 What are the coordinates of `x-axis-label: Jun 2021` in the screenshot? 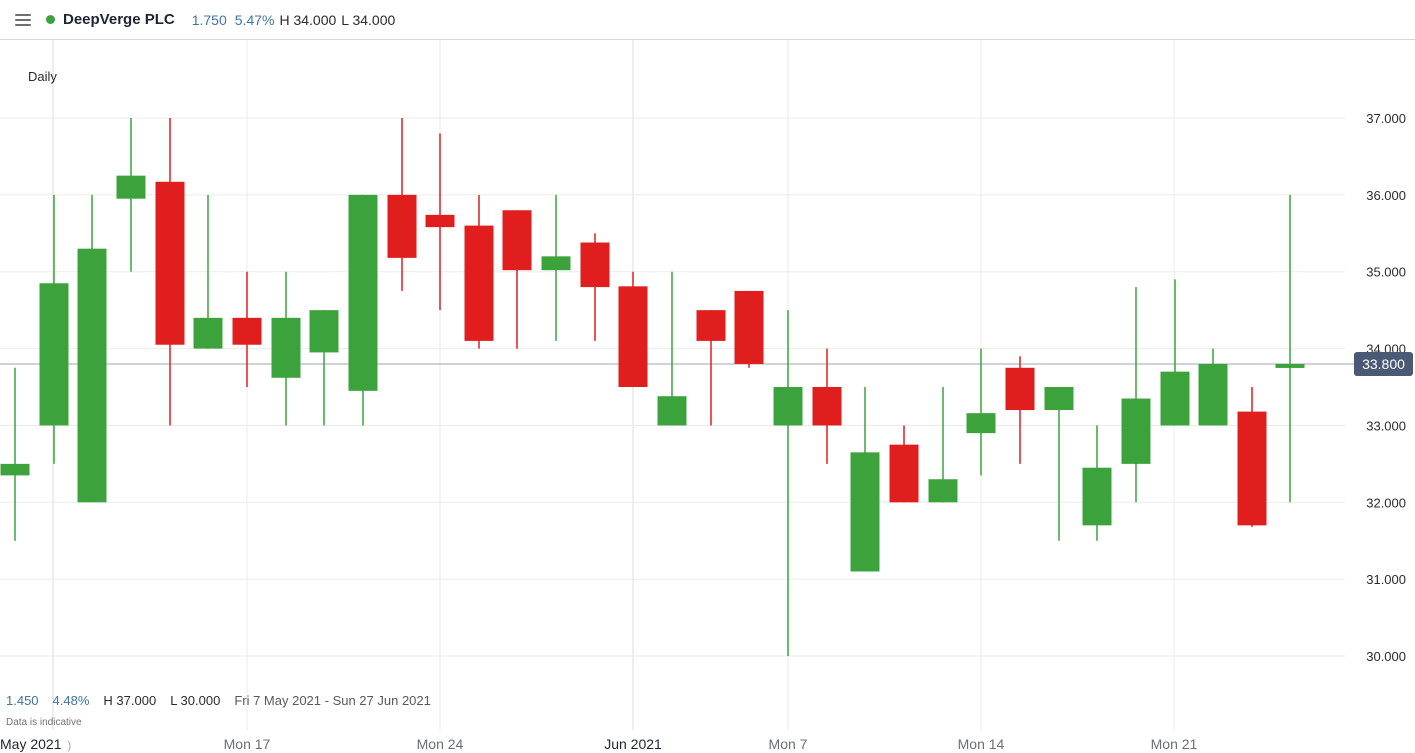 It's located at (633, 744).